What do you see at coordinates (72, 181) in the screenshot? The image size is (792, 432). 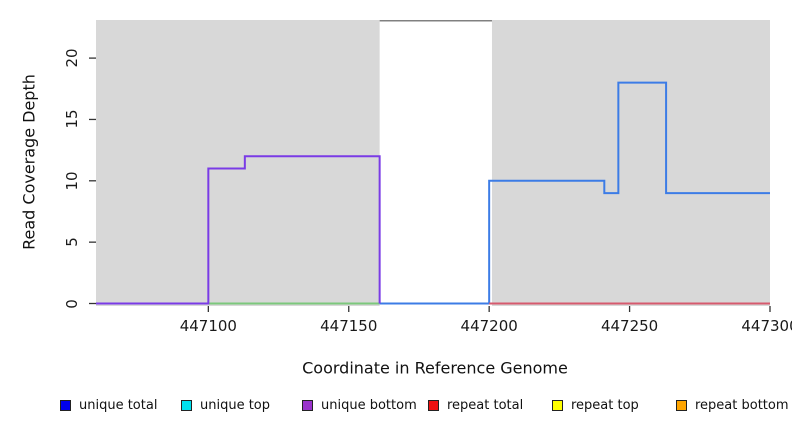 I see `y-tick-label: 10` at bounding box center [72, 181].